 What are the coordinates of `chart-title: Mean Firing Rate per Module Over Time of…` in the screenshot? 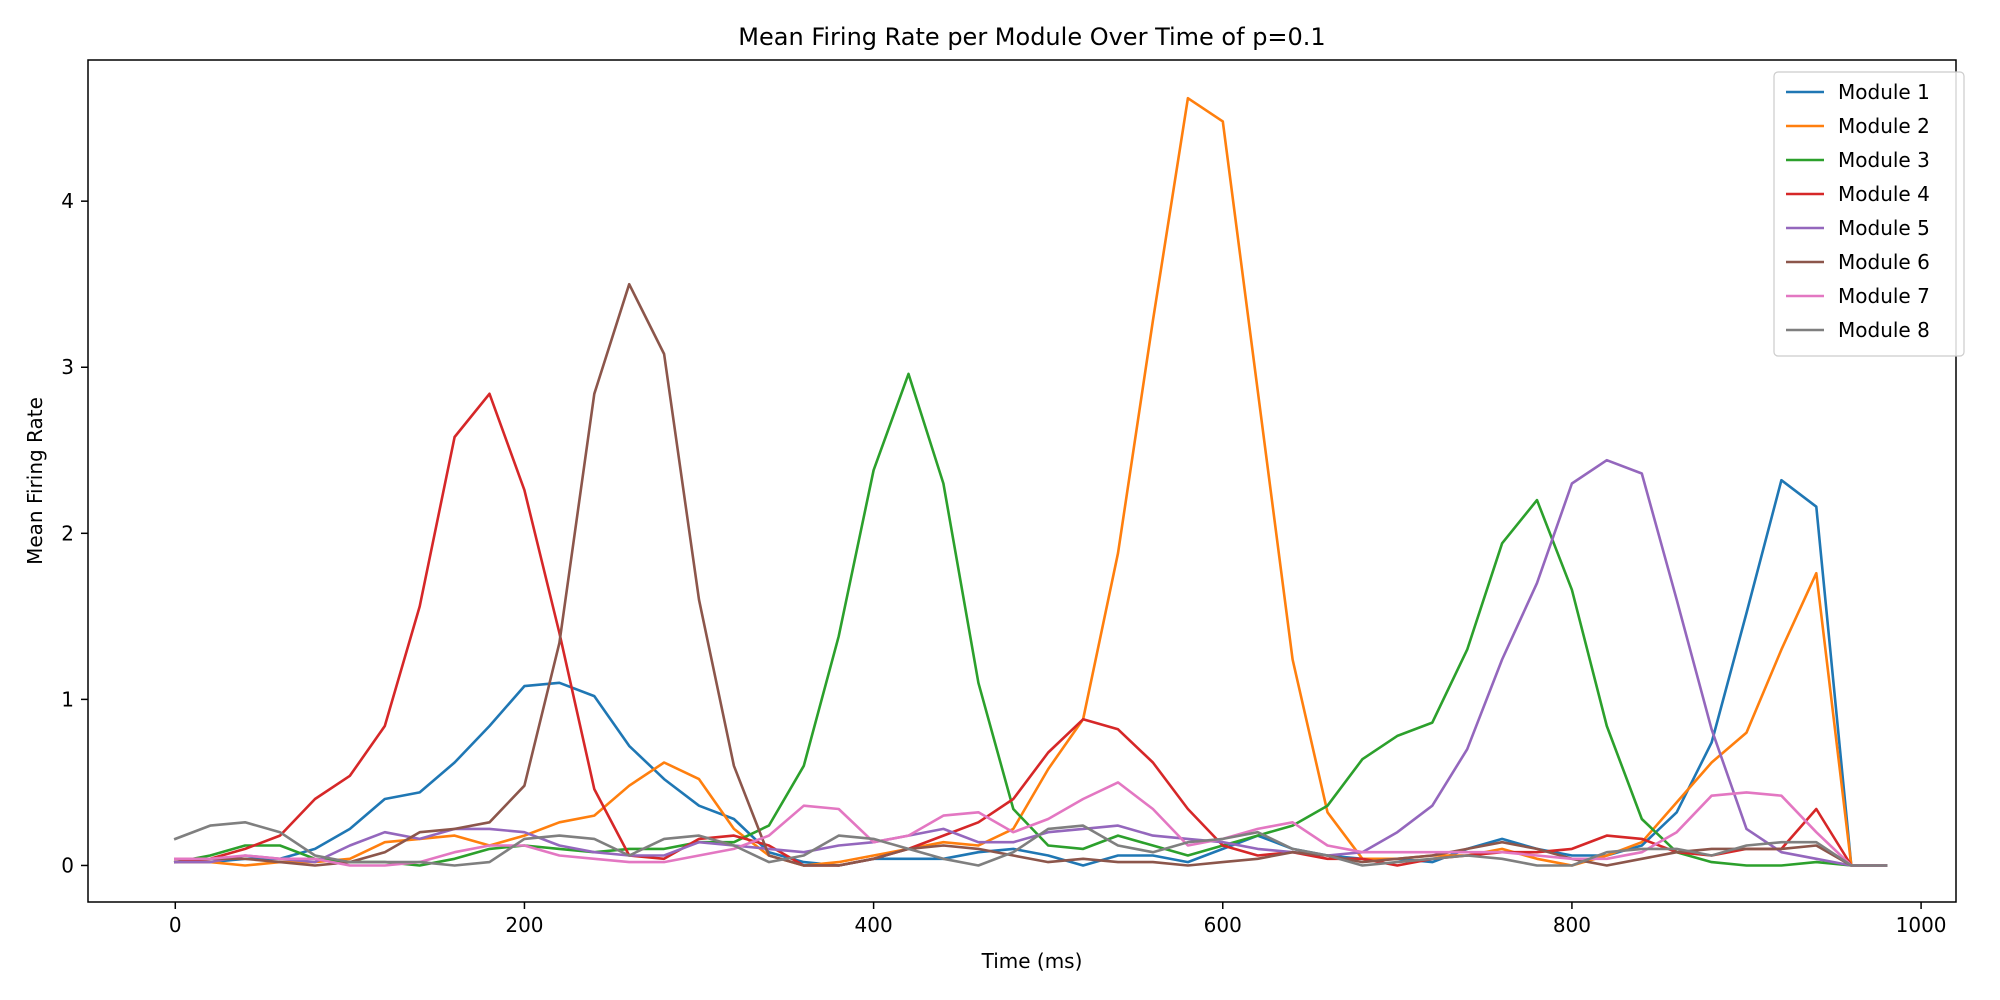 It's located at (1031, 37).